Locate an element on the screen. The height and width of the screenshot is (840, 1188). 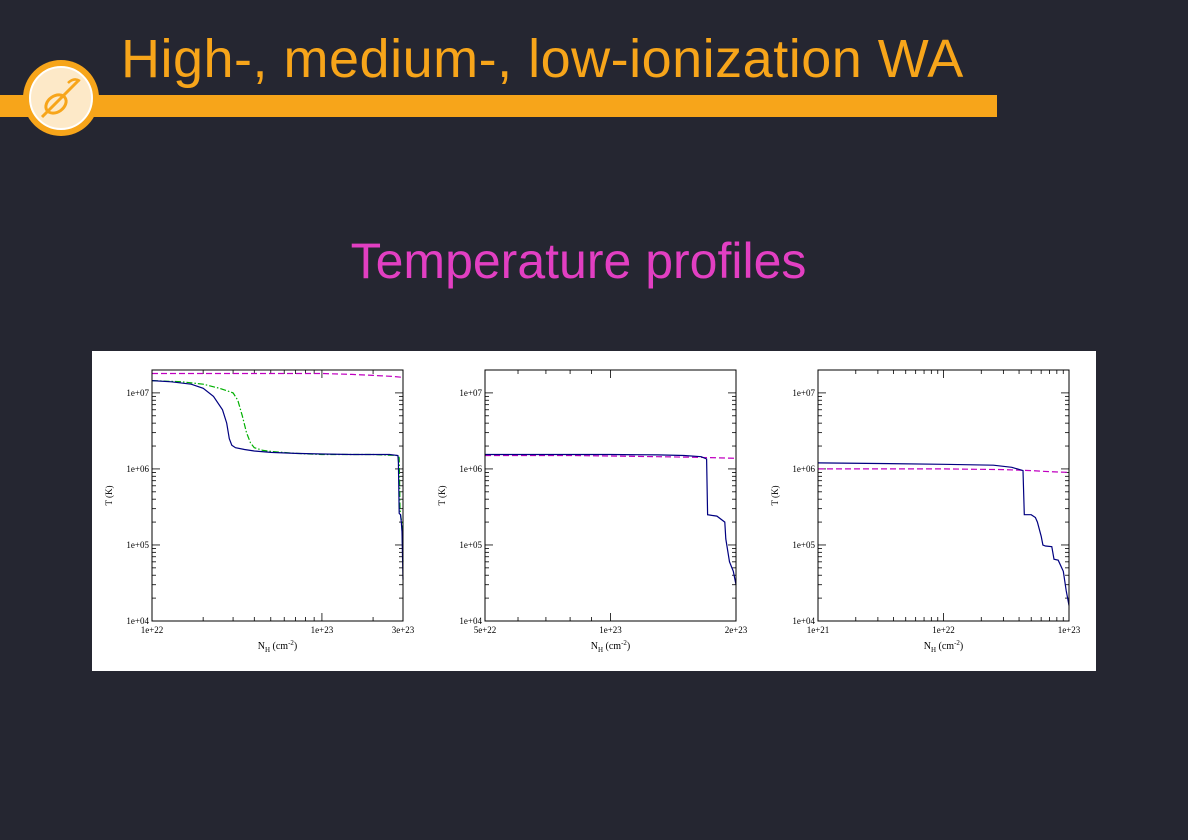
x-tick-label: 1e+21 is located at coordinates (818, 630).